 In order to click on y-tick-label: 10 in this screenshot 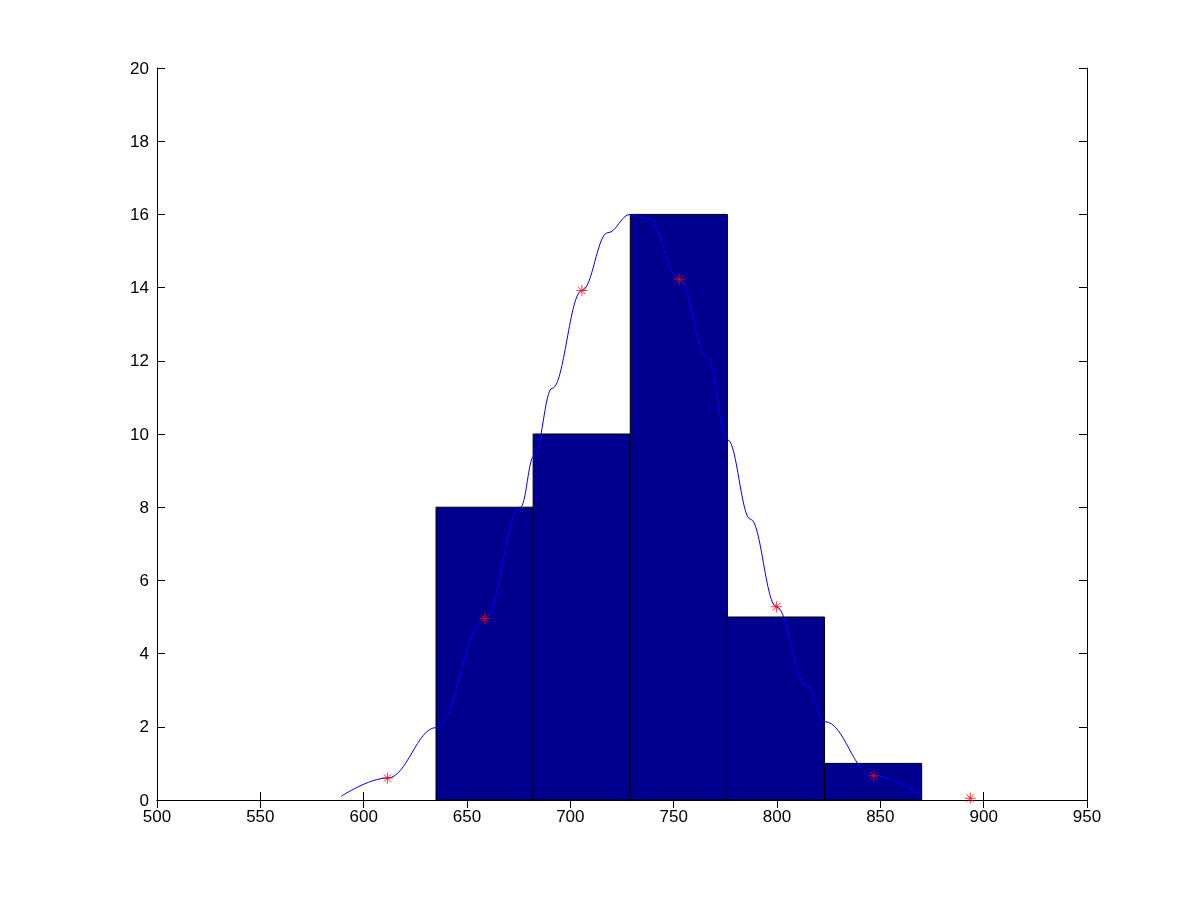, I will do `click(139, 434)`.